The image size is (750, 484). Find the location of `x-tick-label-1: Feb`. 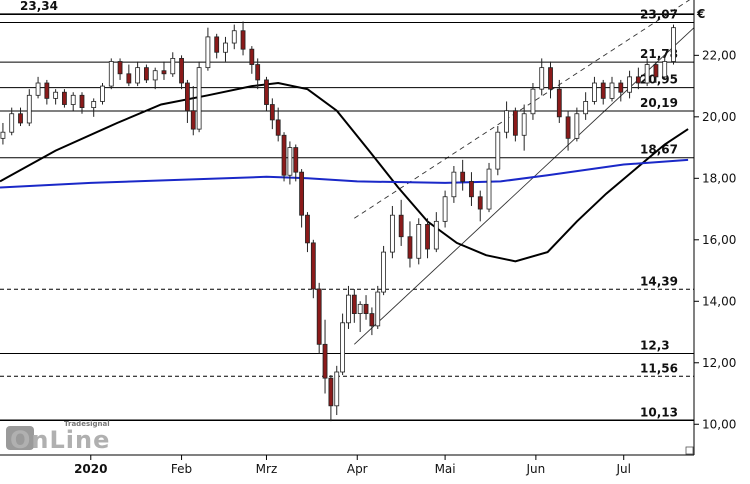

x-tick-label-1: Feb is located at coordinates (181, 469).